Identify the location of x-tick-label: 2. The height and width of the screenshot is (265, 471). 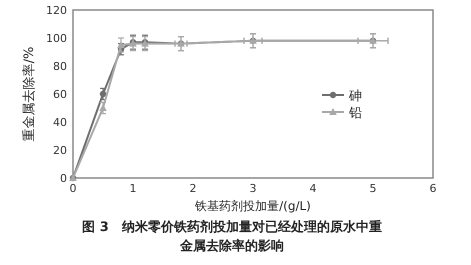
(193, 188).